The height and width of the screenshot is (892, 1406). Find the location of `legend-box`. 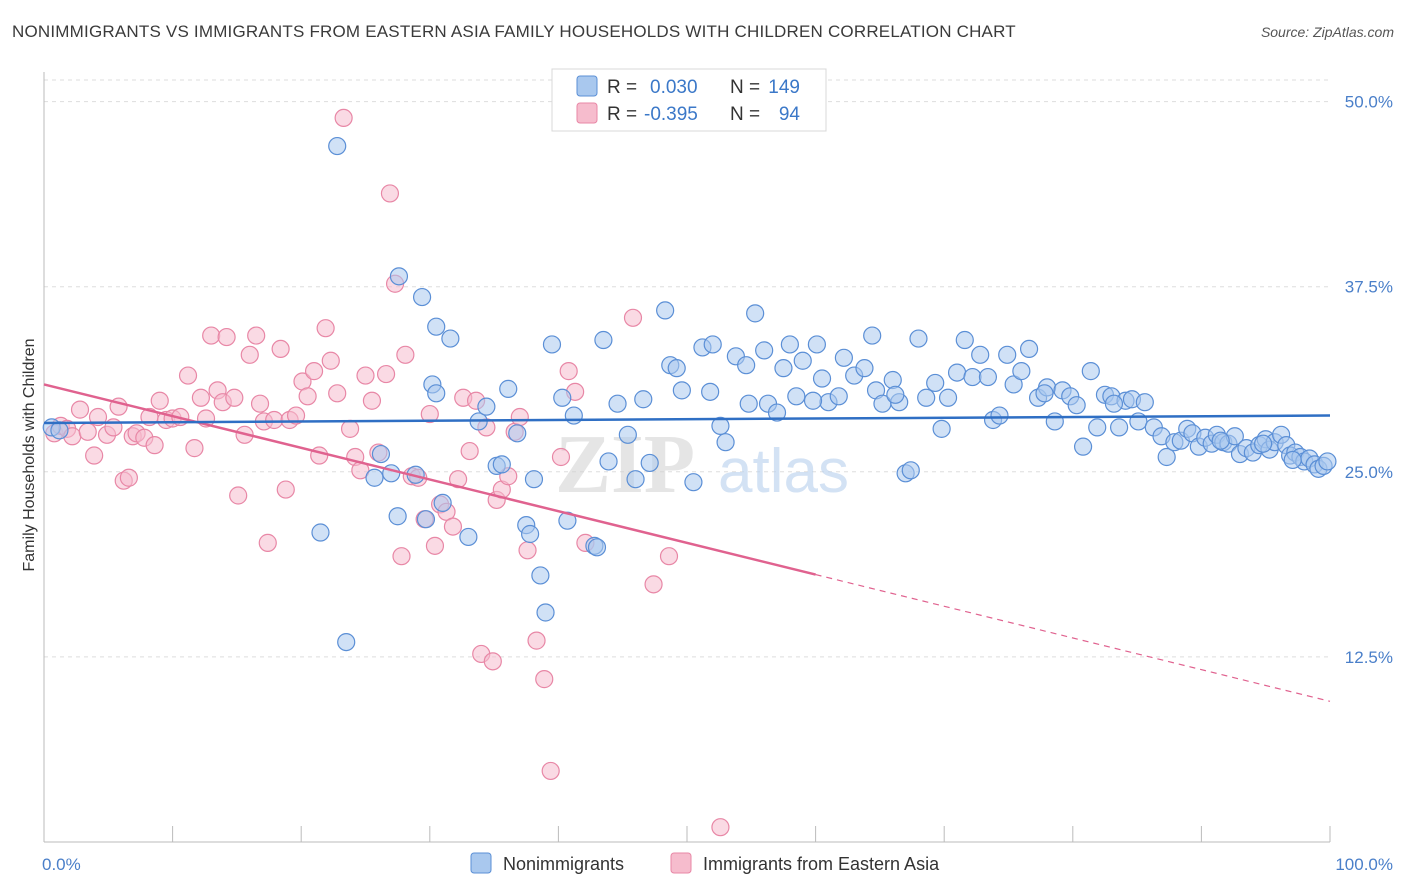

legend-box is located at coordinates (689, 100).